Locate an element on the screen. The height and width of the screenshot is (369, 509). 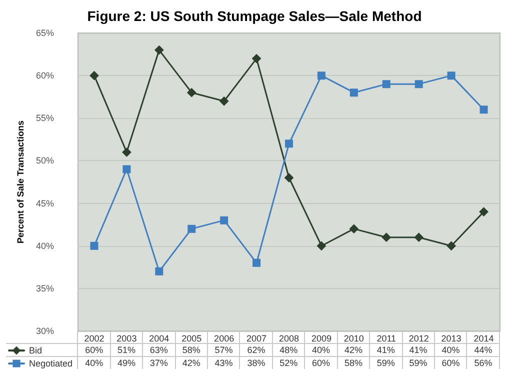
data-label: 44% is located at coordinates (483, 350).